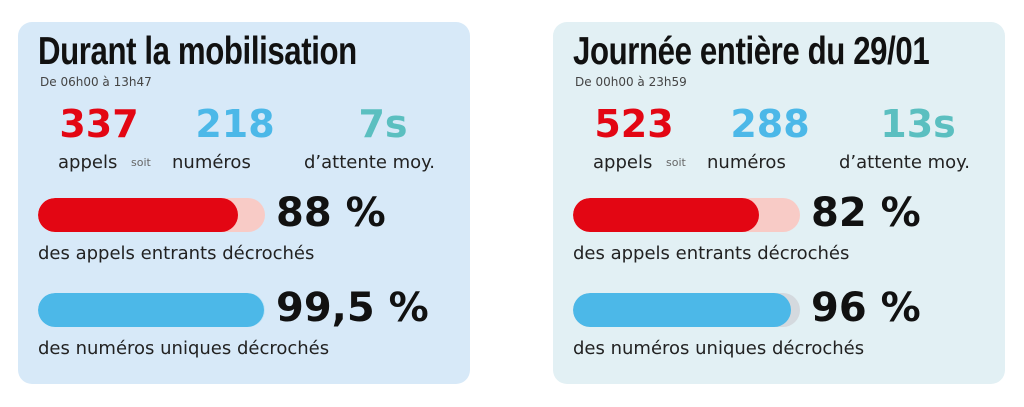  What do you see at coordinates (918, 124) in the screenshot?
I see `stat-value: 13s` at bounding box center [918, 124].